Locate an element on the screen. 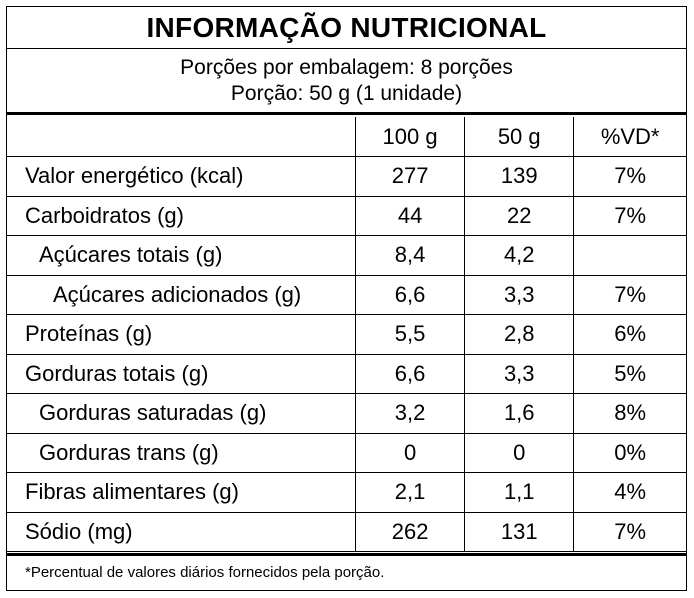 The width and height of the screenshot is (694, 598). nutrient-name: Valor energético (kcal) is located at coordinates (181, 176).